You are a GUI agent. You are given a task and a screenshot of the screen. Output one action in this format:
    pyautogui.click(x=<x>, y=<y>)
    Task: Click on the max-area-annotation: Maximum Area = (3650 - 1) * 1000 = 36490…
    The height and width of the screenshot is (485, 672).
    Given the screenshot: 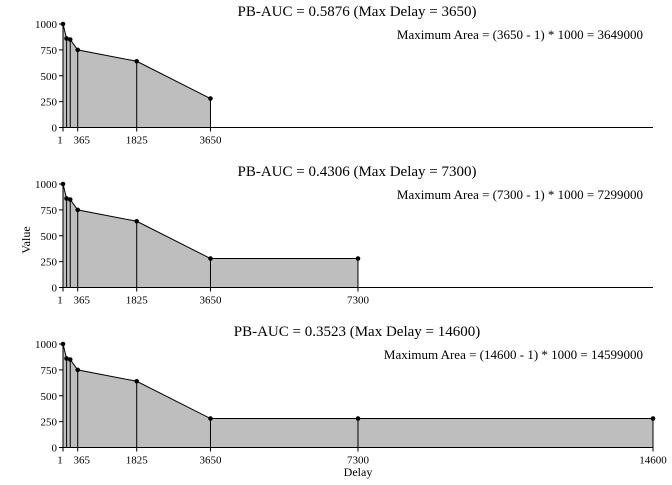 What is the action you would take?
    pyautogui.click(x=520, y=34)
    